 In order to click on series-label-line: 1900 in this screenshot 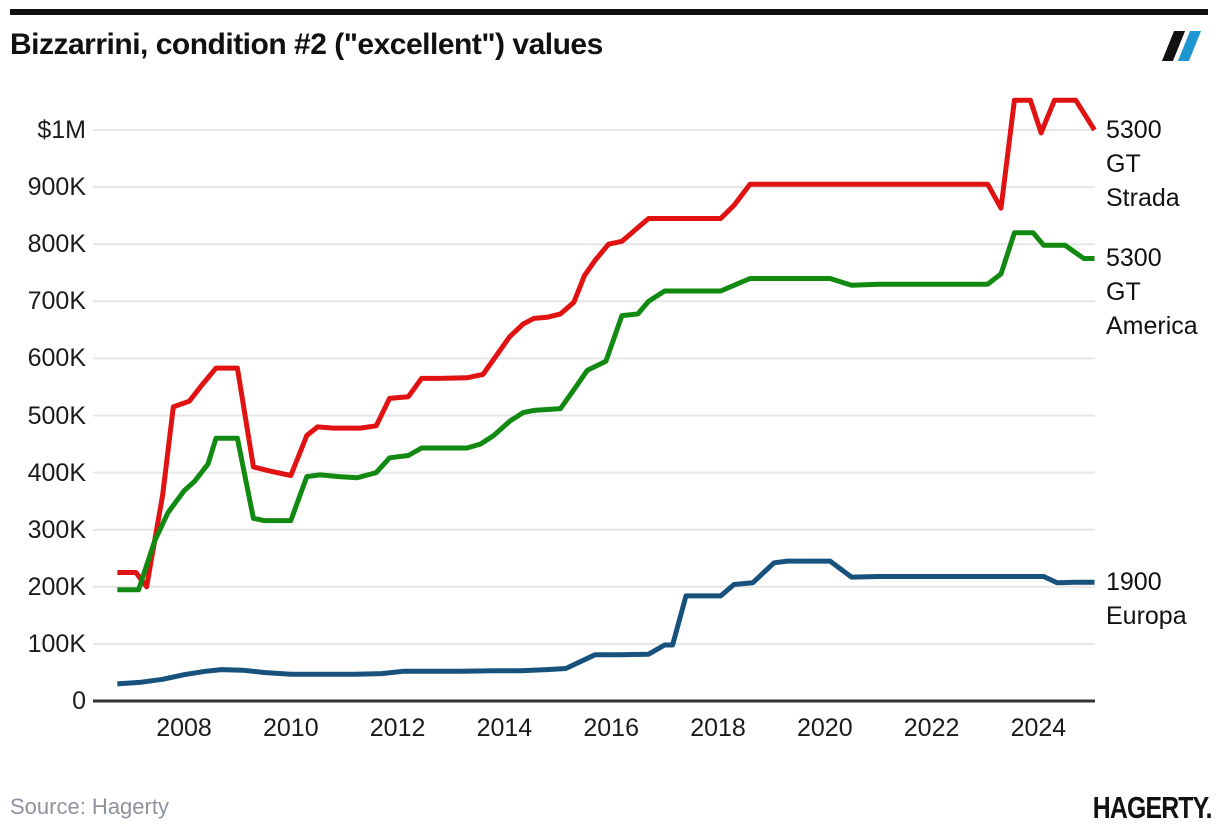, I will do `click(1134, 582)`.